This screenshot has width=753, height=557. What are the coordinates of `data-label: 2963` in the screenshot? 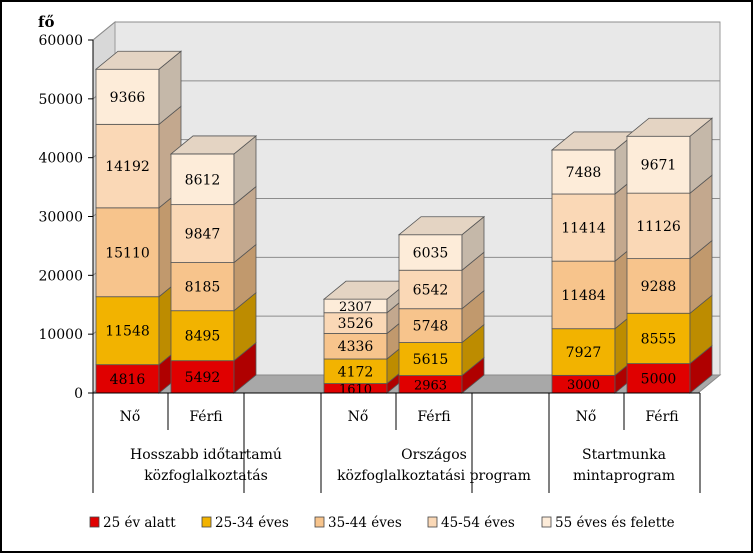 It's located at (430, 385).